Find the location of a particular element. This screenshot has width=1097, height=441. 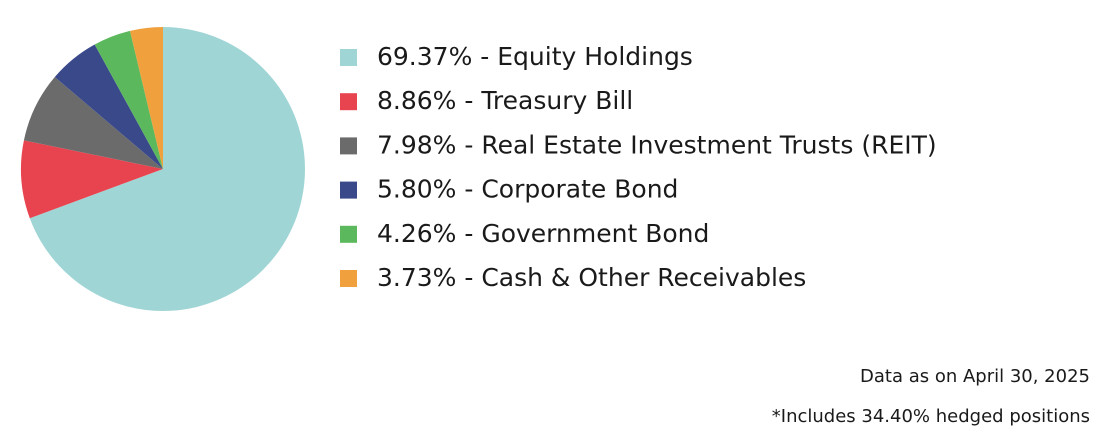

legend-label: 3.73% - Cash & Other Receivables is located at coordinates (591, 277).